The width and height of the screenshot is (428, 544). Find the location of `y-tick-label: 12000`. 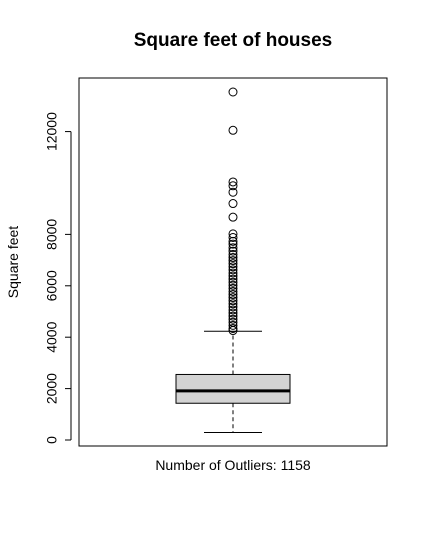

y-tick-label: 12000 is located at coordinates (52, 131).